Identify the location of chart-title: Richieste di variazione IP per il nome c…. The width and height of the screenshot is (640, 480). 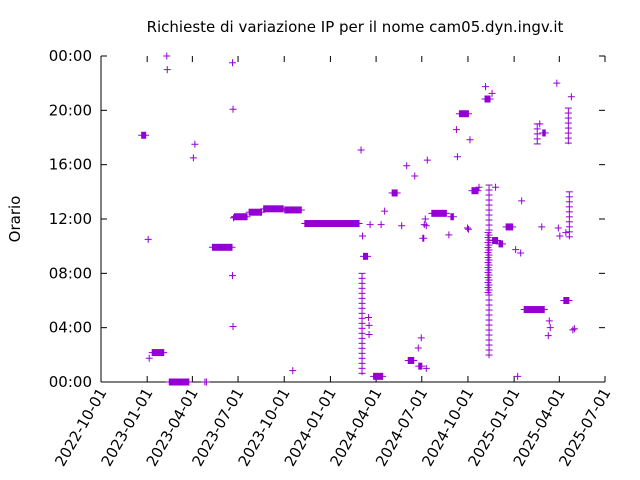
(355, 27).